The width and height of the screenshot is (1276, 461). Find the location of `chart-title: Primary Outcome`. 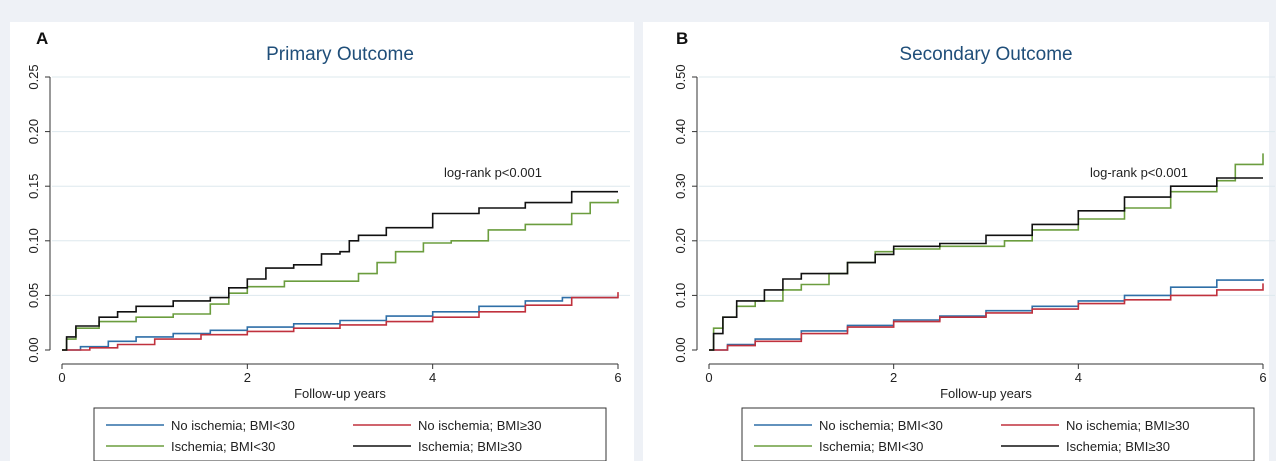

chart-title: Primary Outcome is located at coordinates (340, 54).